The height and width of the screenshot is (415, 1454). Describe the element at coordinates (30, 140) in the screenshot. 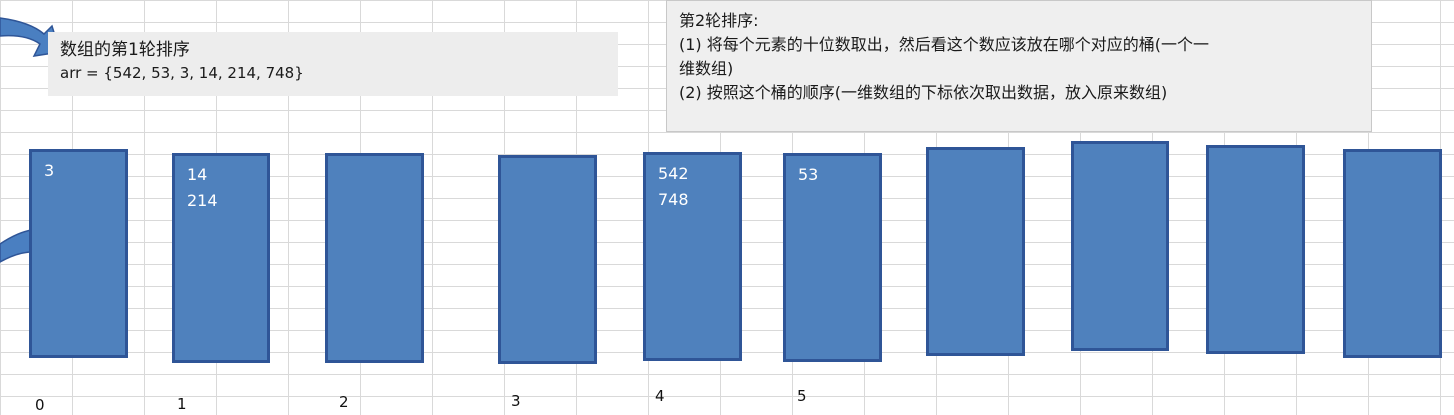

I see `arrows-layer` at that location.